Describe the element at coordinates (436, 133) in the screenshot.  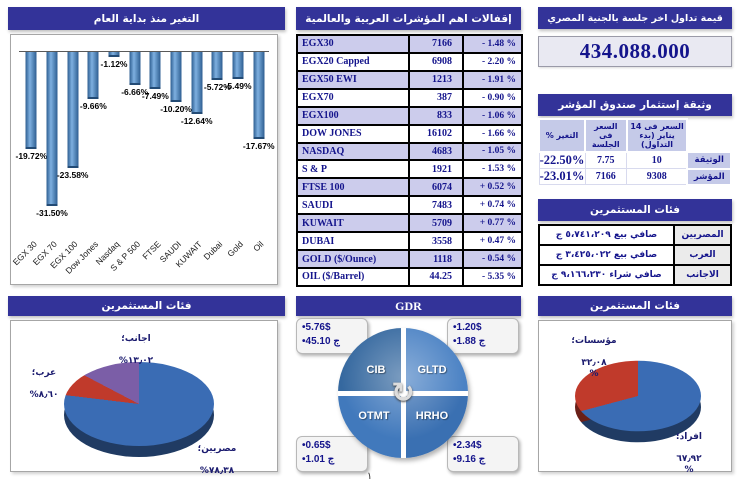
I see `index-value: 16102` at that location.